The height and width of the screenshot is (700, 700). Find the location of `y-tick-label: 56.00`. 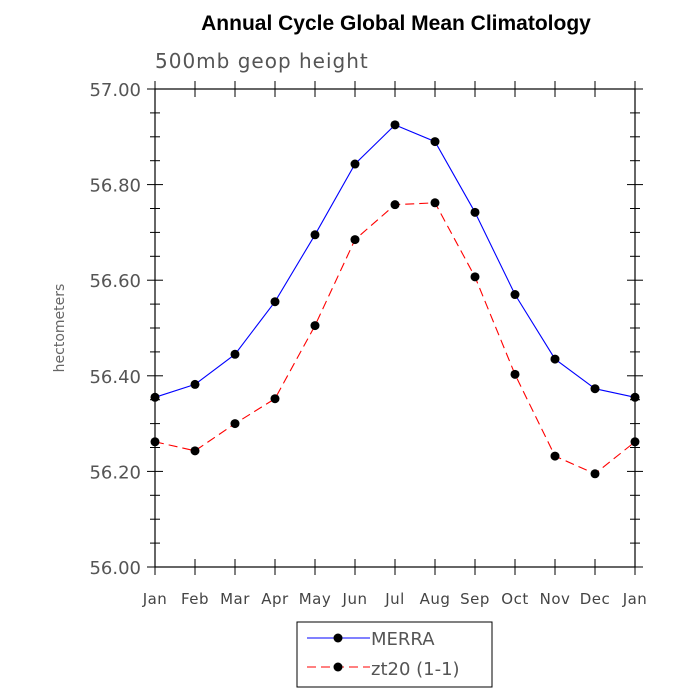

y-tick-label: 56.00 is located at coordinates (115, 568).